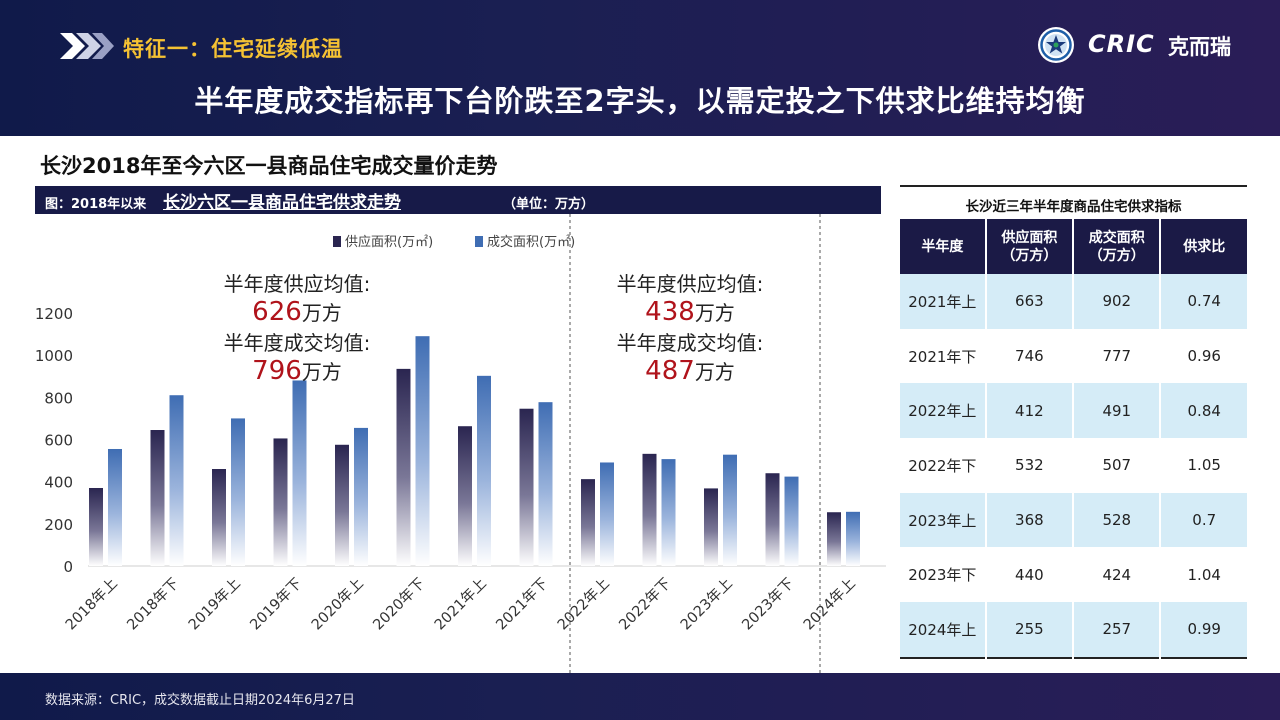  Describe the element at coordinates (68, 567) in the screenshot. I see `y-tick-label: 0` at that location.